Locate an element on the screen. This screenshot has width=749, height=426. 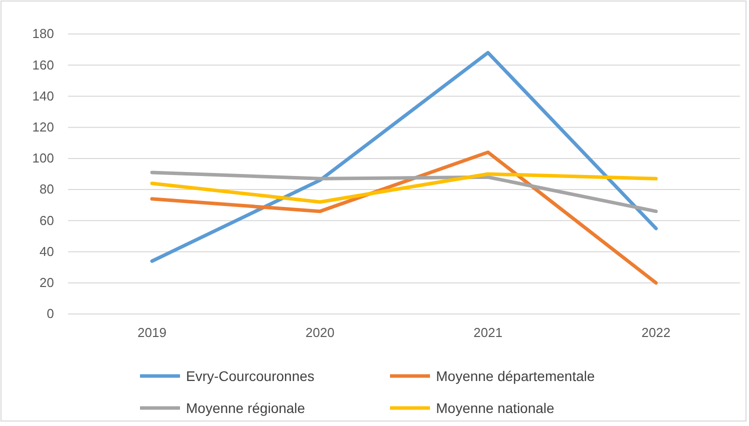
y-tick-label: 100 is located at coordinates (43, 158).